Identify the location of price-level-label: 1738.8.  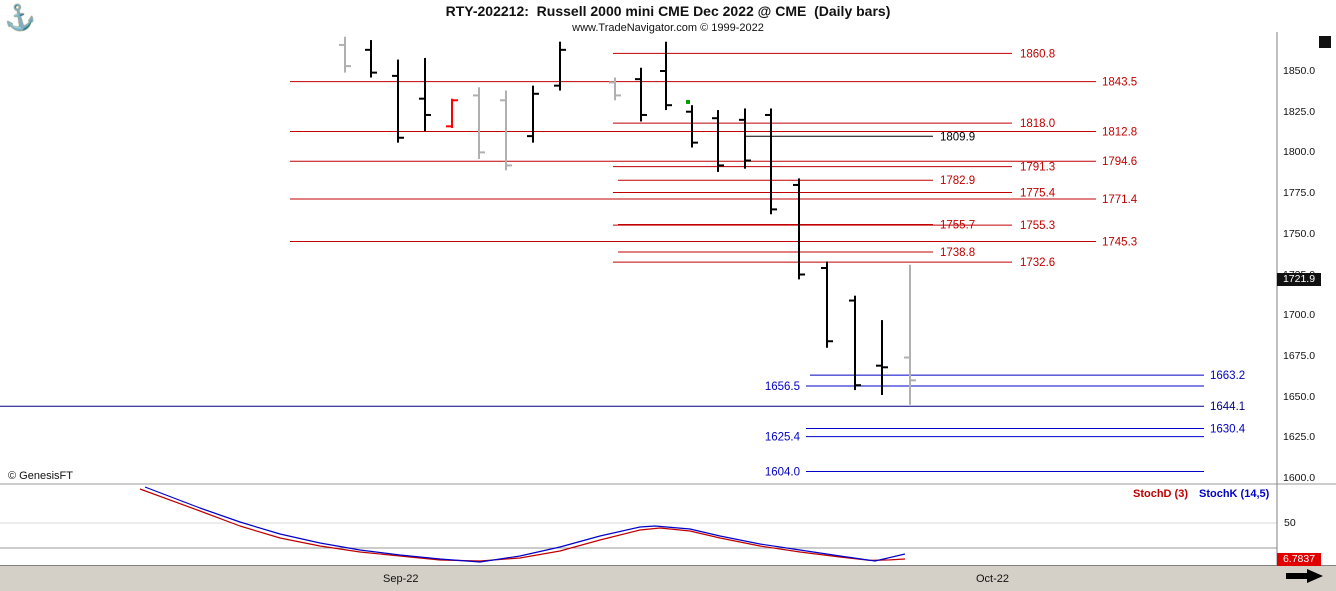
(957, 253).